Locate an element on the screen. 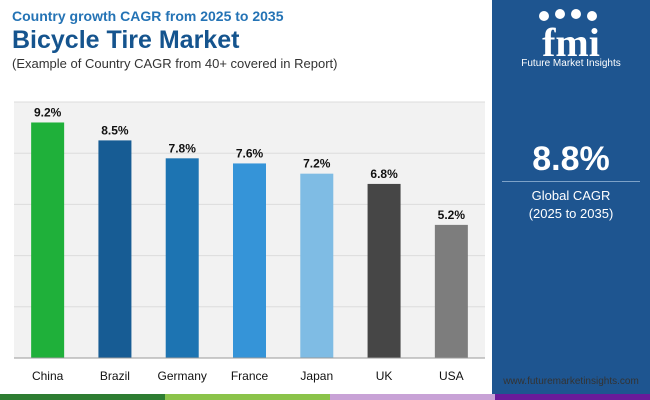 The height and width of the screenshot is (400, 650). data-label: 5.2% is located at coordinates (452, 215).